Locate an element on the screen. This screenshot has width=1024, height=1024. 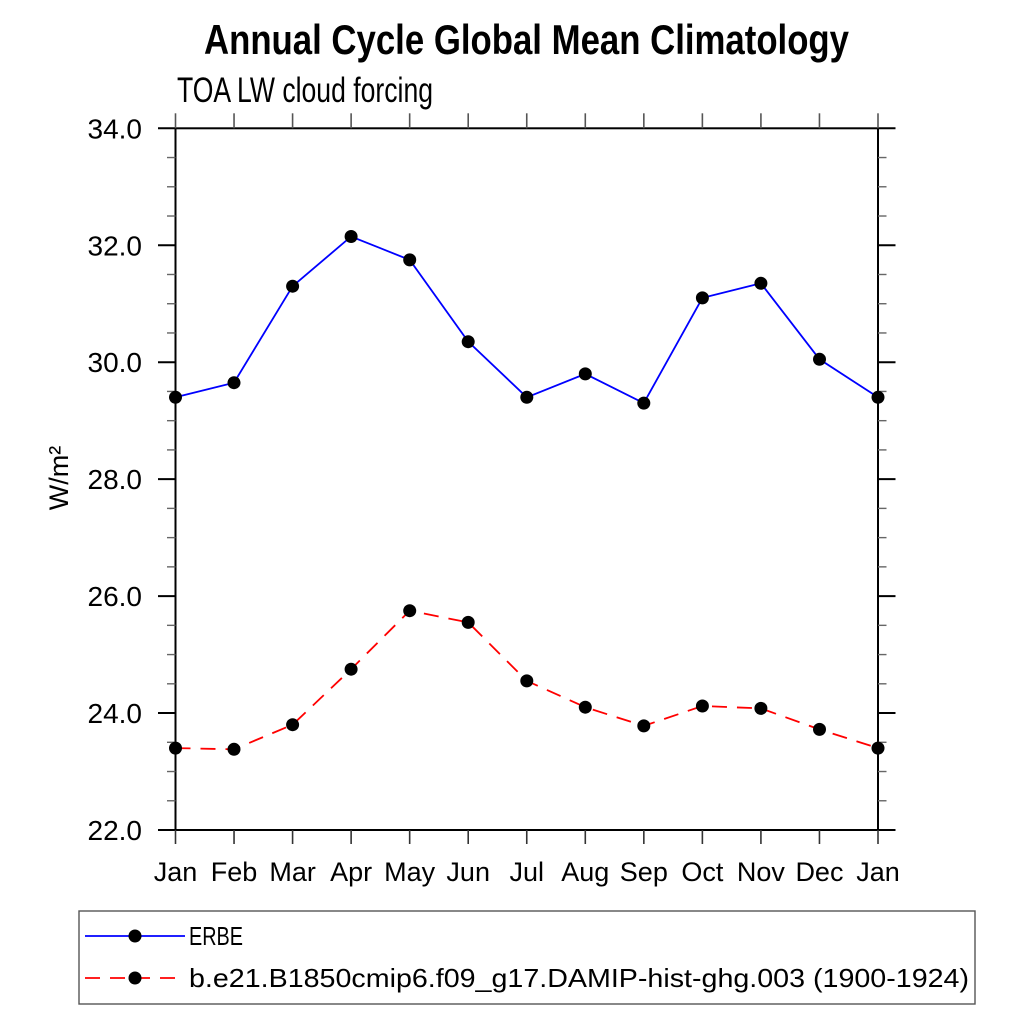
x-tick-label: Dec is located at coordinates (819, 872).